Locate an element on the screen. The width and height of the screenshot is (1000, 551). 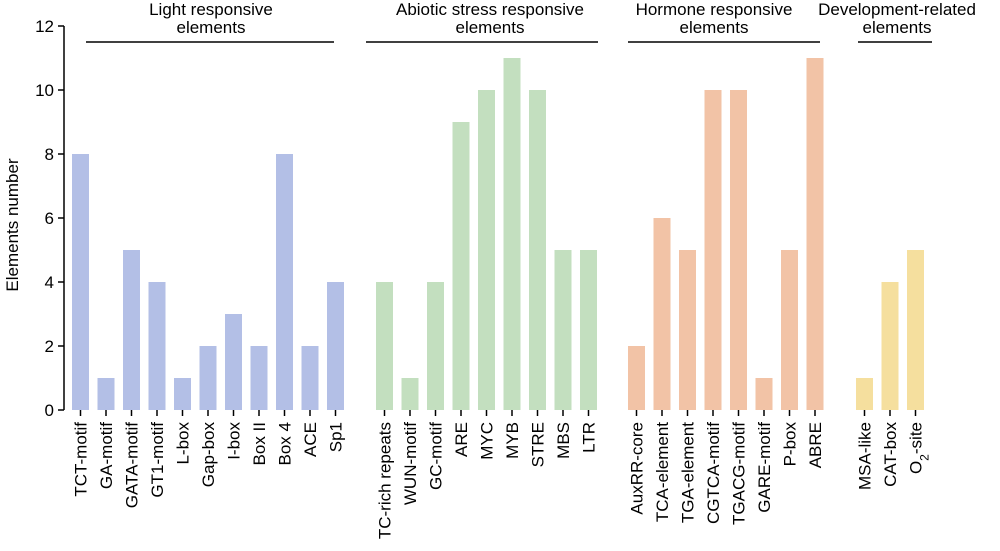
x-tick-label: GC-motif is located at coordinates (436, 456).